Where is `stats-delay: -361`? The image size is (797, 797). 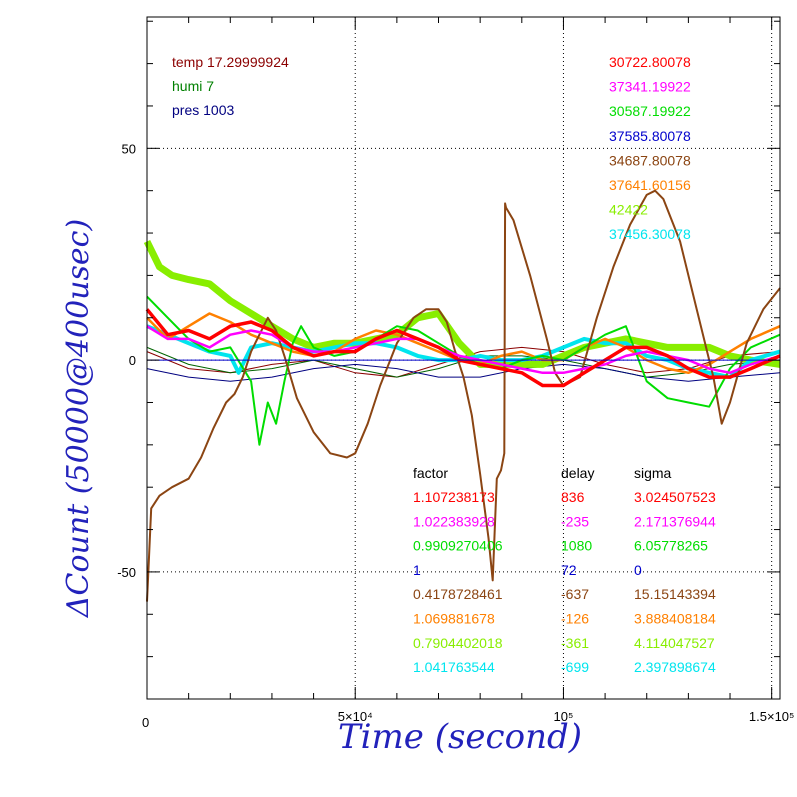
stats-delay: -361 is located at coordinates (575, 643).